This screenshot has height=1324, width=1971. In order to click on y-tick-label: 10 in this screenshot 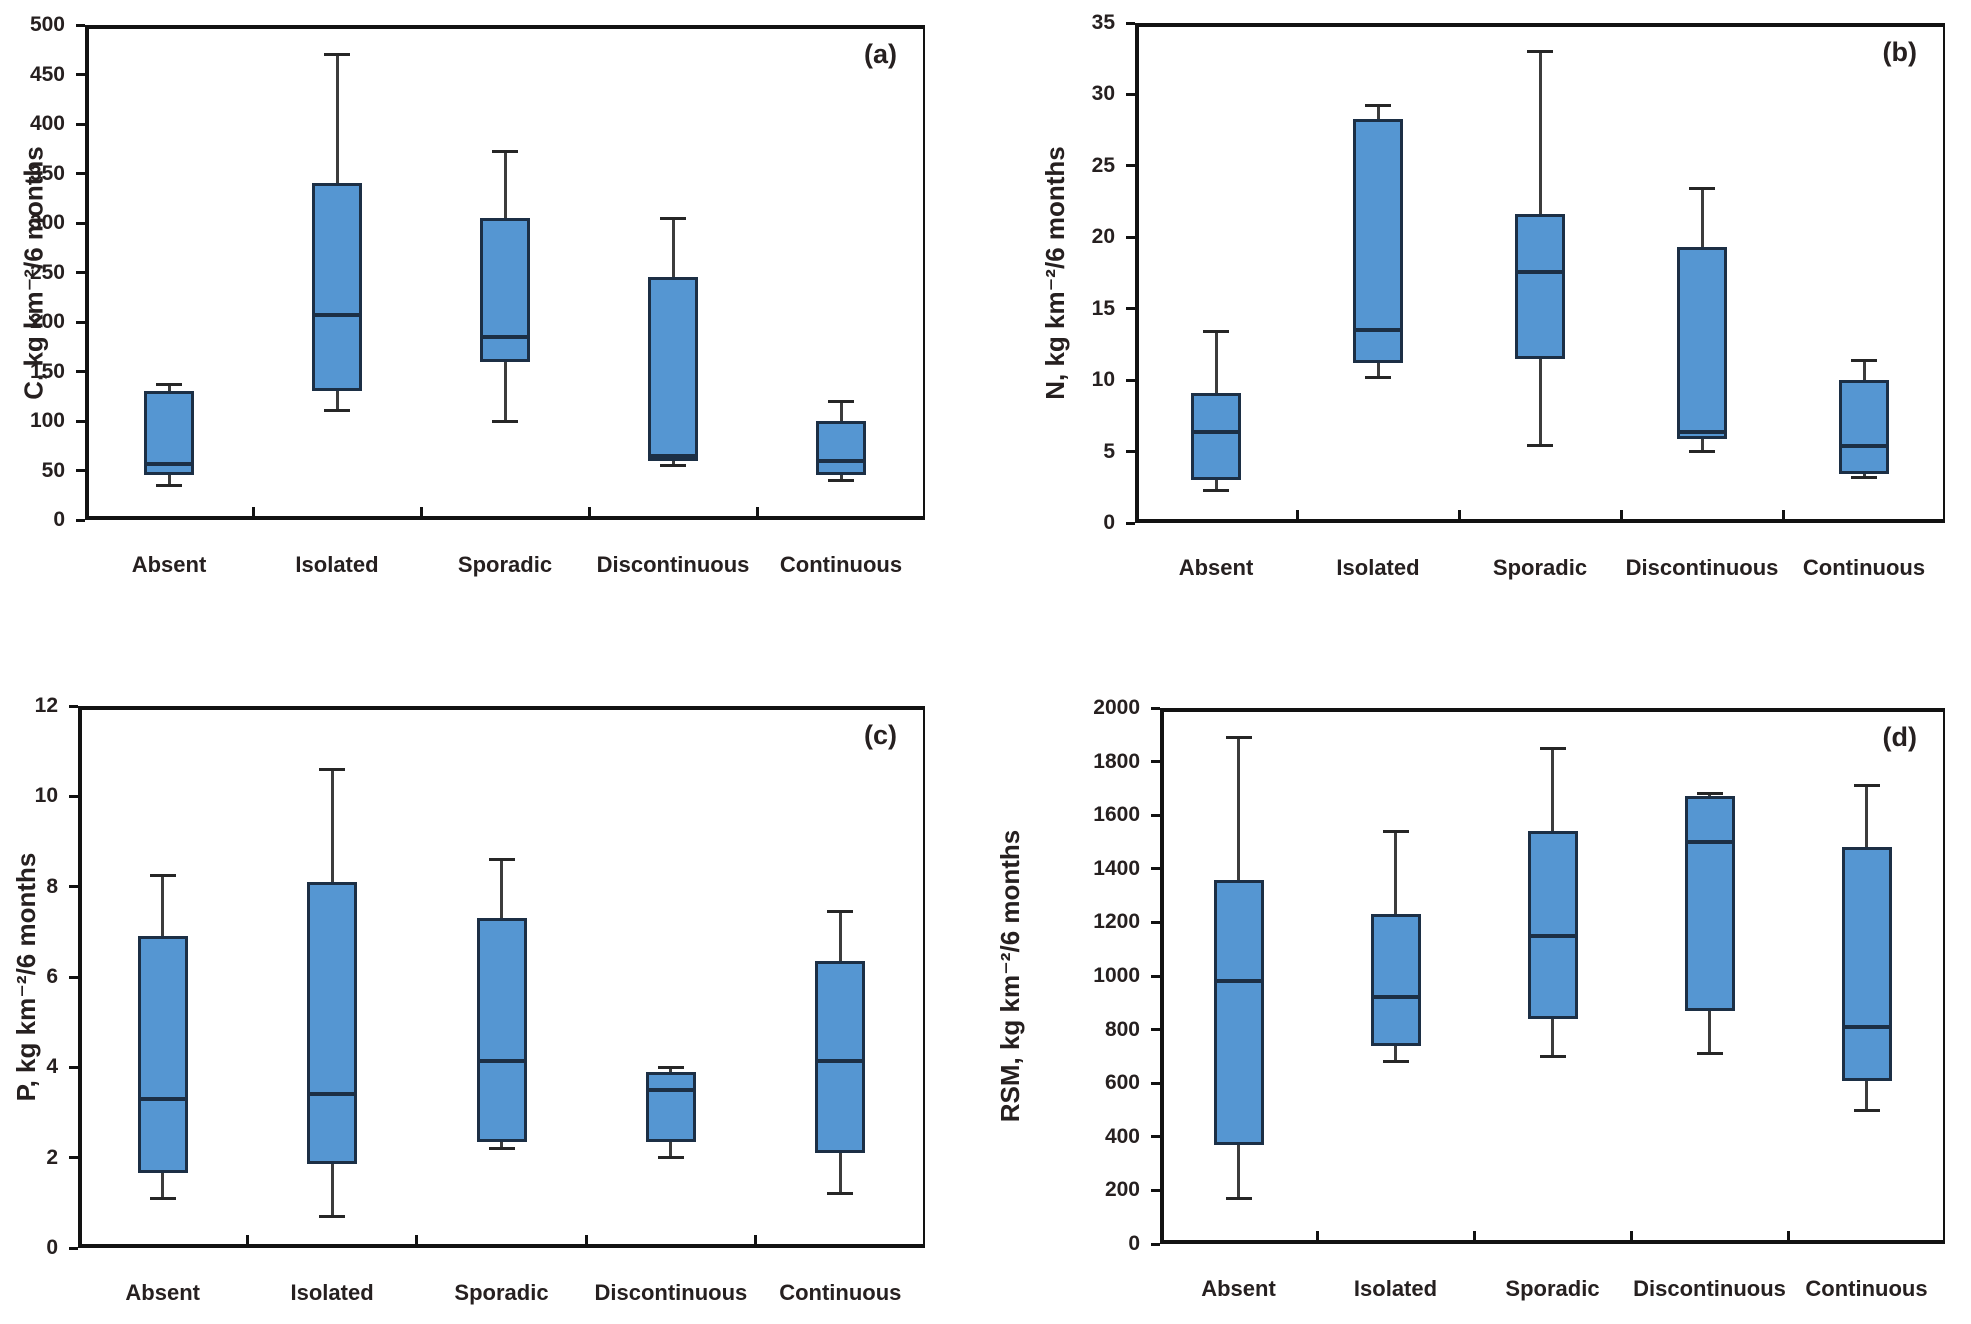, I will do `click(1103, 380)`.